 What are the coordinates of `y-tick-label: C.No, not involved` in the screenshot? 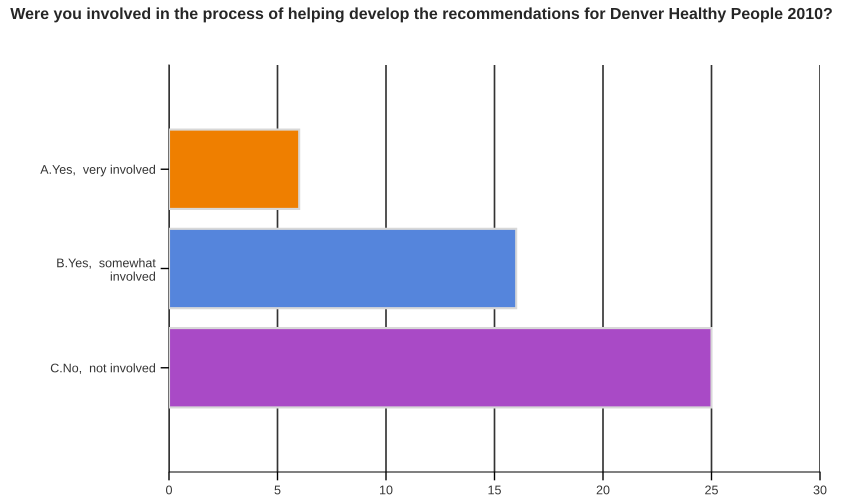 It's located at (103, 368).